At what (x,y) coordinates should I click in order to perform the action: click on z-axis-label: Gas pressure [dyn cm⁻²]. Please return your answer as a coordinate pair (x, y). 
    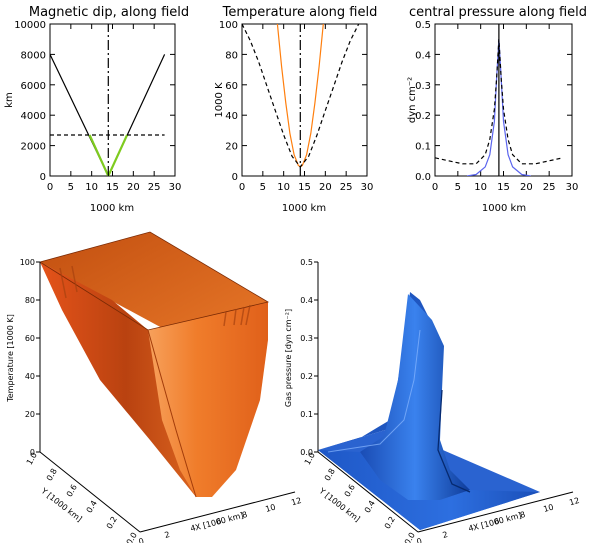
    Looking at the image, I should click on (288, 358).